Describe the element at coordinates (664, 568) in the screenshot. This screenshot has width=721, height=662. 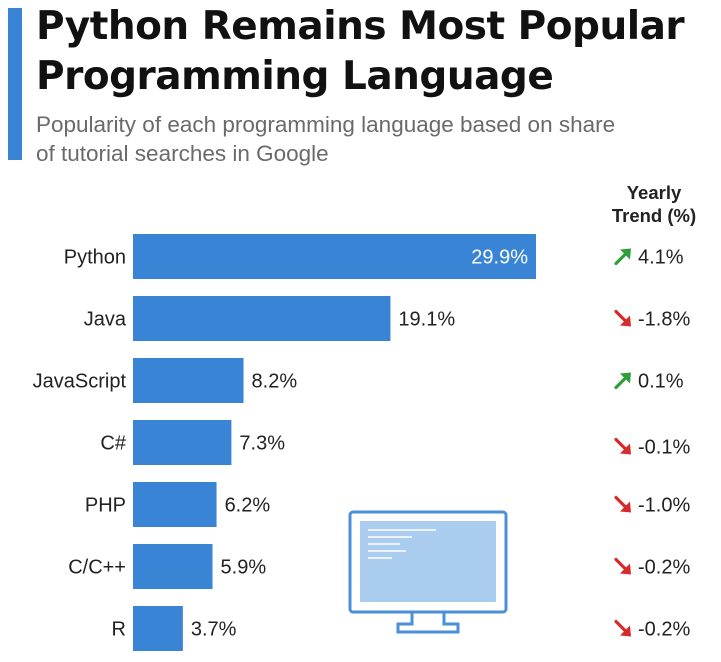
I see `trend-value-c-c: -0.2%` at that location.